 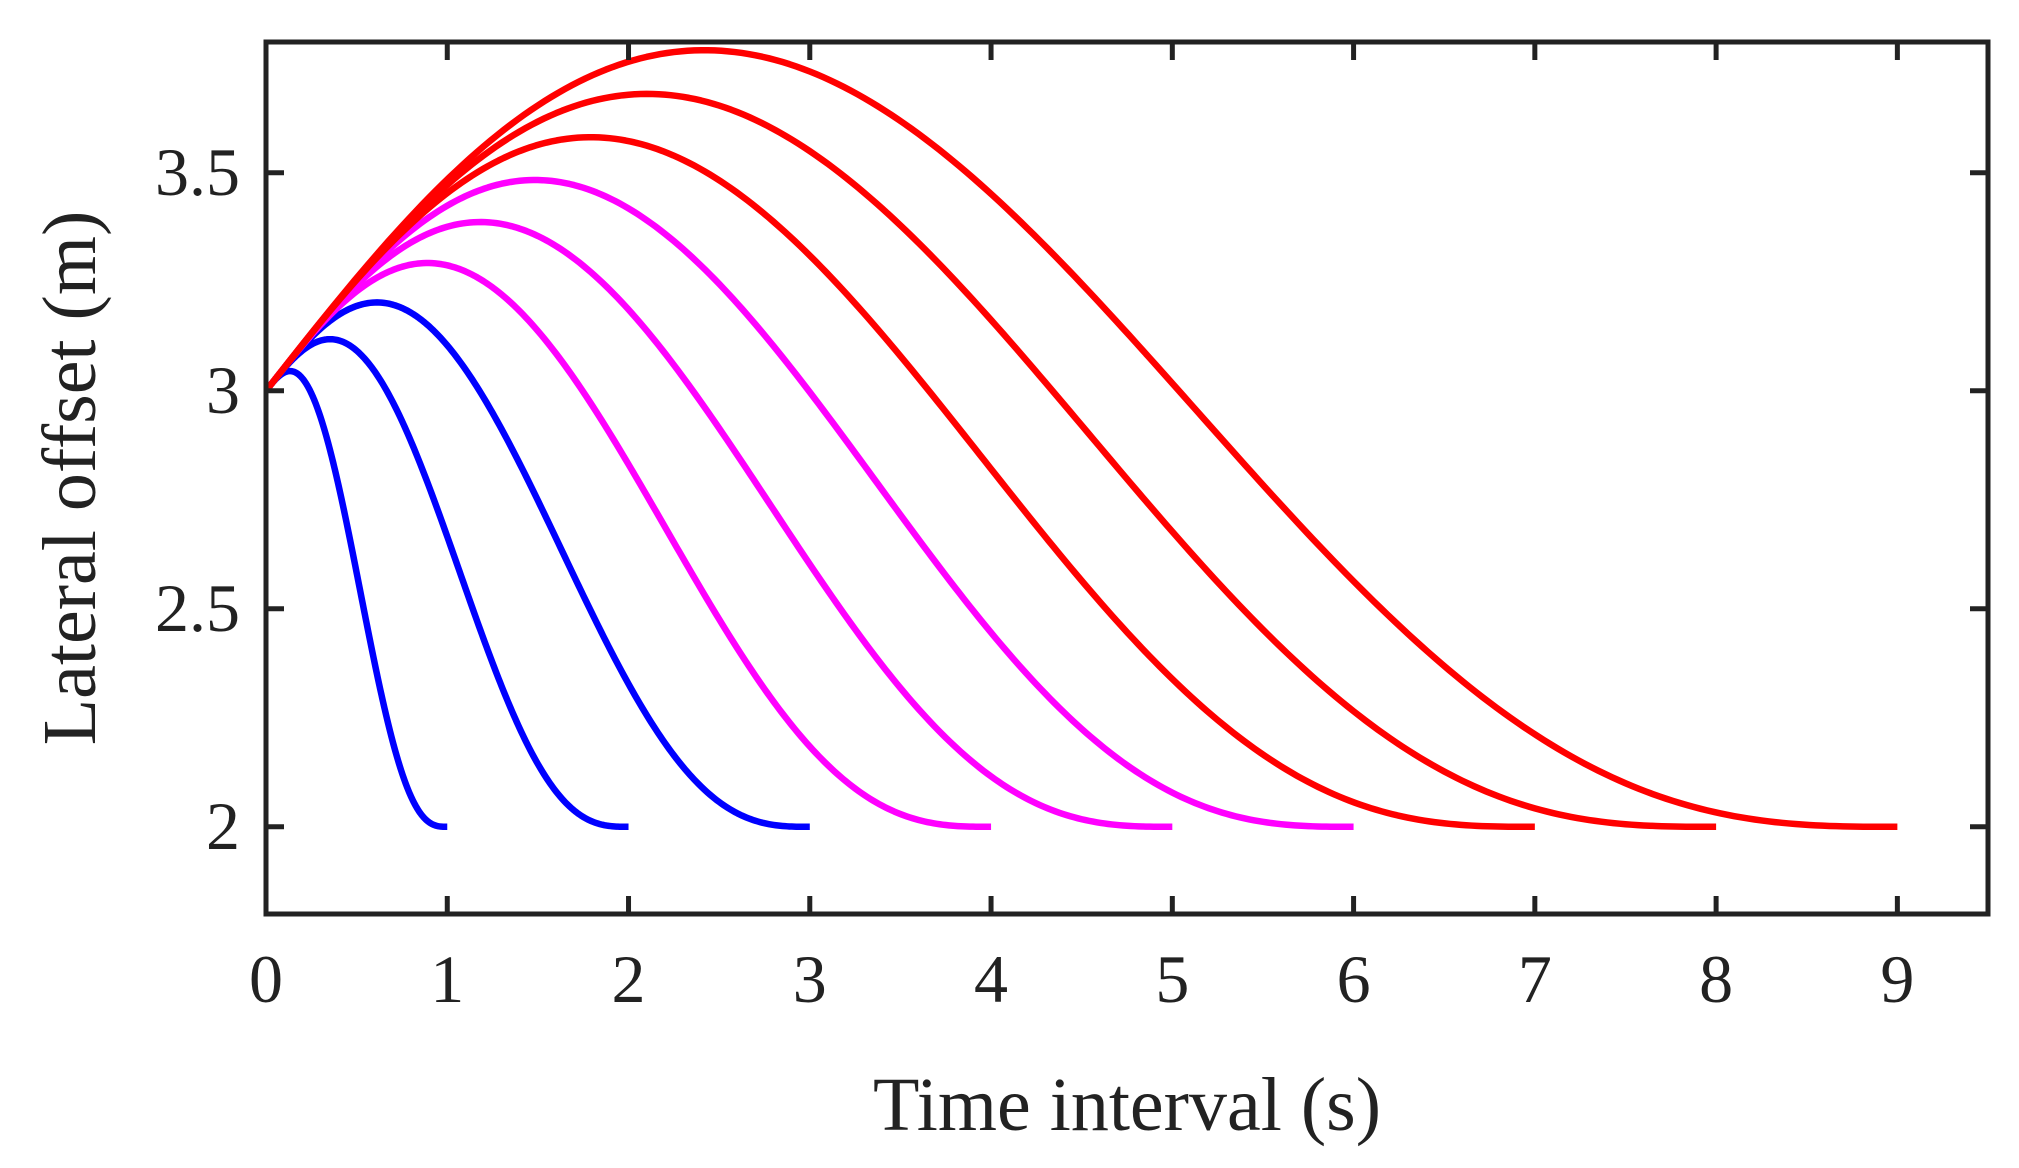 I want to click on x-tick-label-2: 2, so click(x=629, y=979).